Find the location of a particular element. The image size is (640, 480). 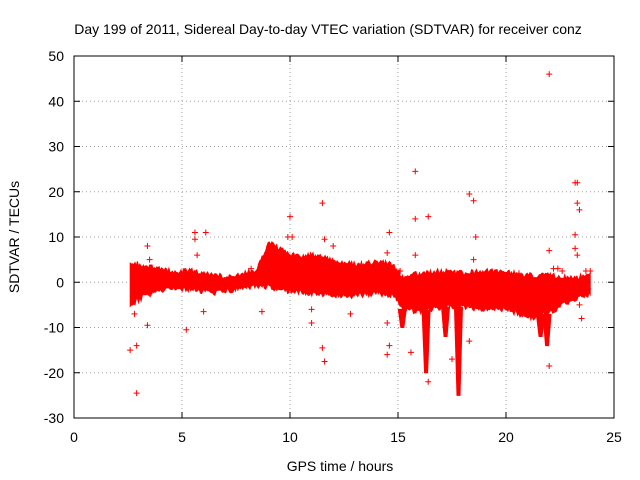

y-tick-label: -10 is located at coordinates (54, 328).